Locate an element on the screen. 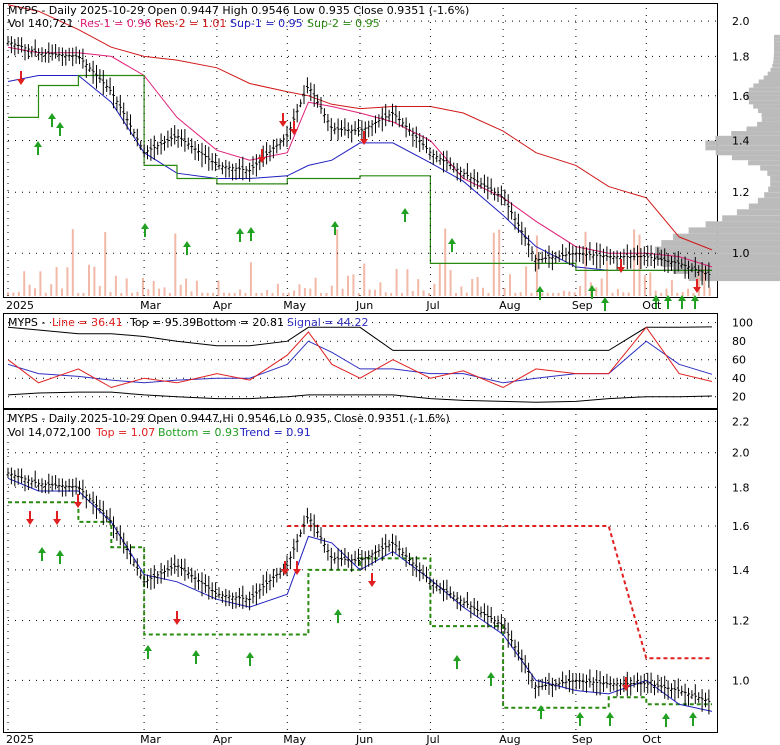 Image resolution: width=780 pixels, height=745 pixels. panel3-y-tick-label: 1.8 is located at coordinates (741, 487).